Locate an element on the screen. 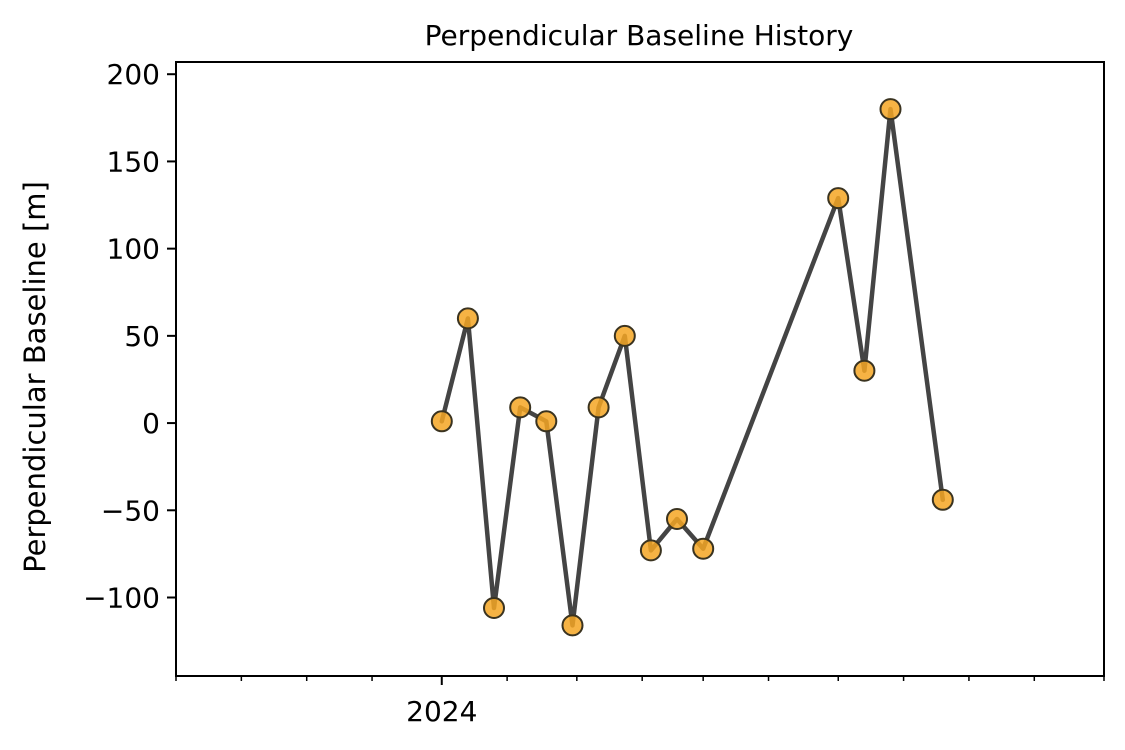 The height and width of the screenshot is (750, 1125). y-tick-label: 200 is located at coordinates (133, 74).